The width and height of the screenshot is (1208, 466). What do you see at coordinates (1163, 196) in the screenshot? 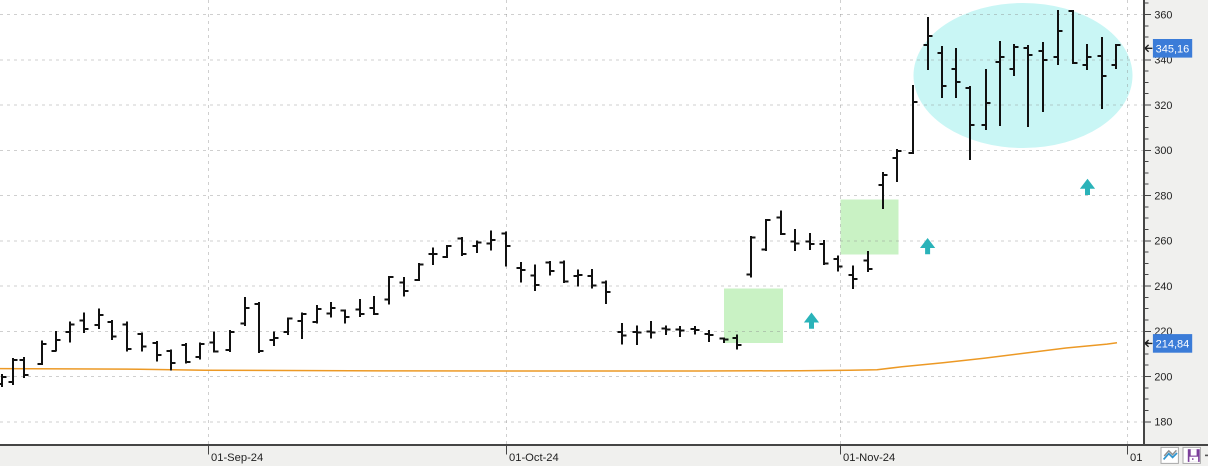
I see `svg-text: 280` at bounding box center [1163, 196].